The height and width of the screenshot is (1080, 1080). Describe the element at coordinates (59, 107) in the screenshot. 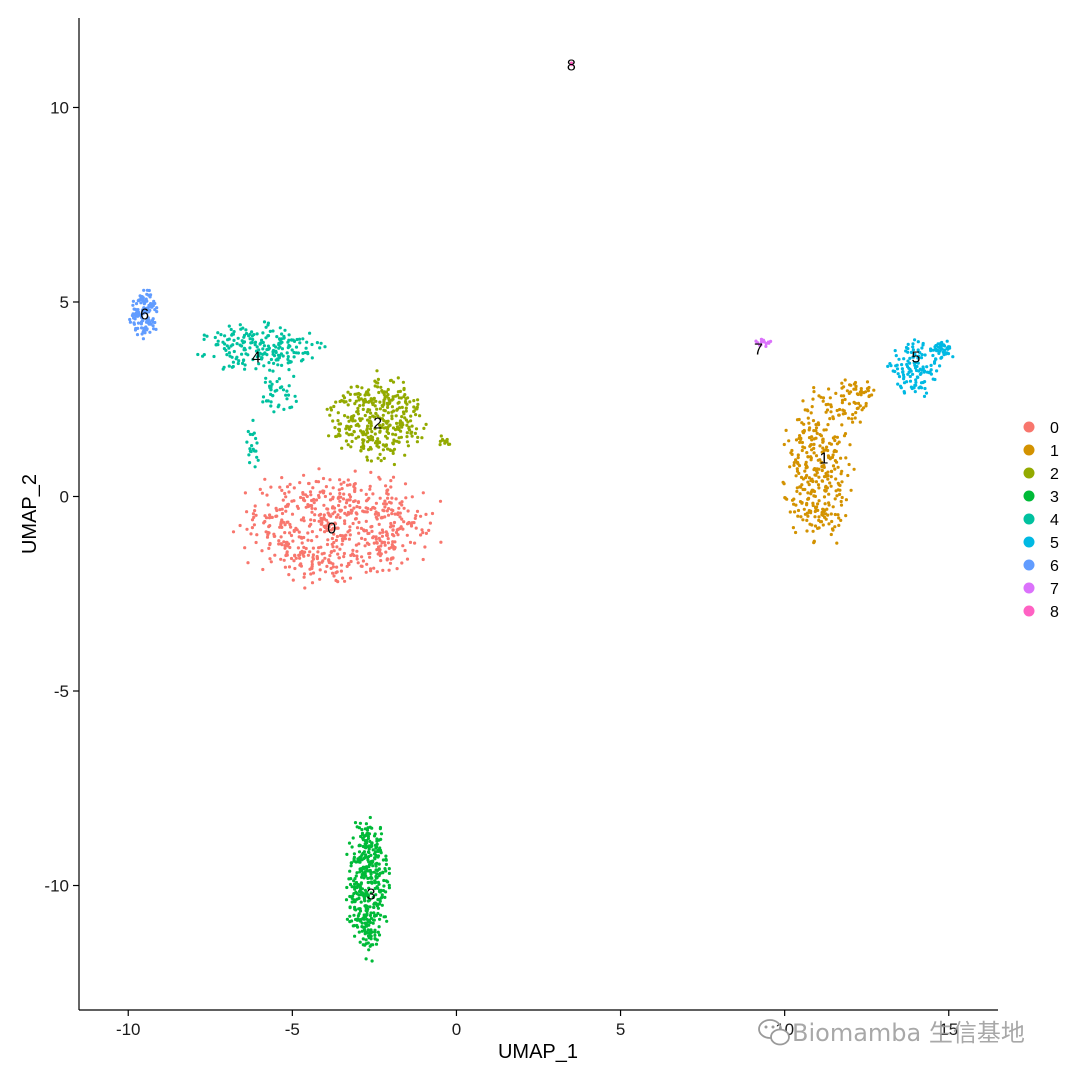

I see `y-tick-label: 10` at that location.